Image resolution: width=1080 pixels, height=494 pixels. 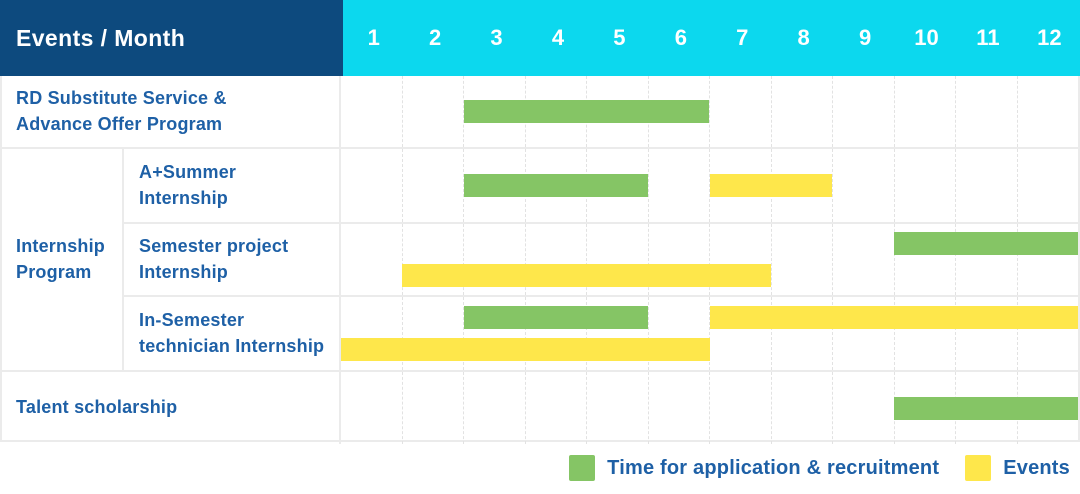 What do you see at coordinates (803, 37) in the screenshot?
I see `month-header-8: 8` at bounding box center [803, 37].